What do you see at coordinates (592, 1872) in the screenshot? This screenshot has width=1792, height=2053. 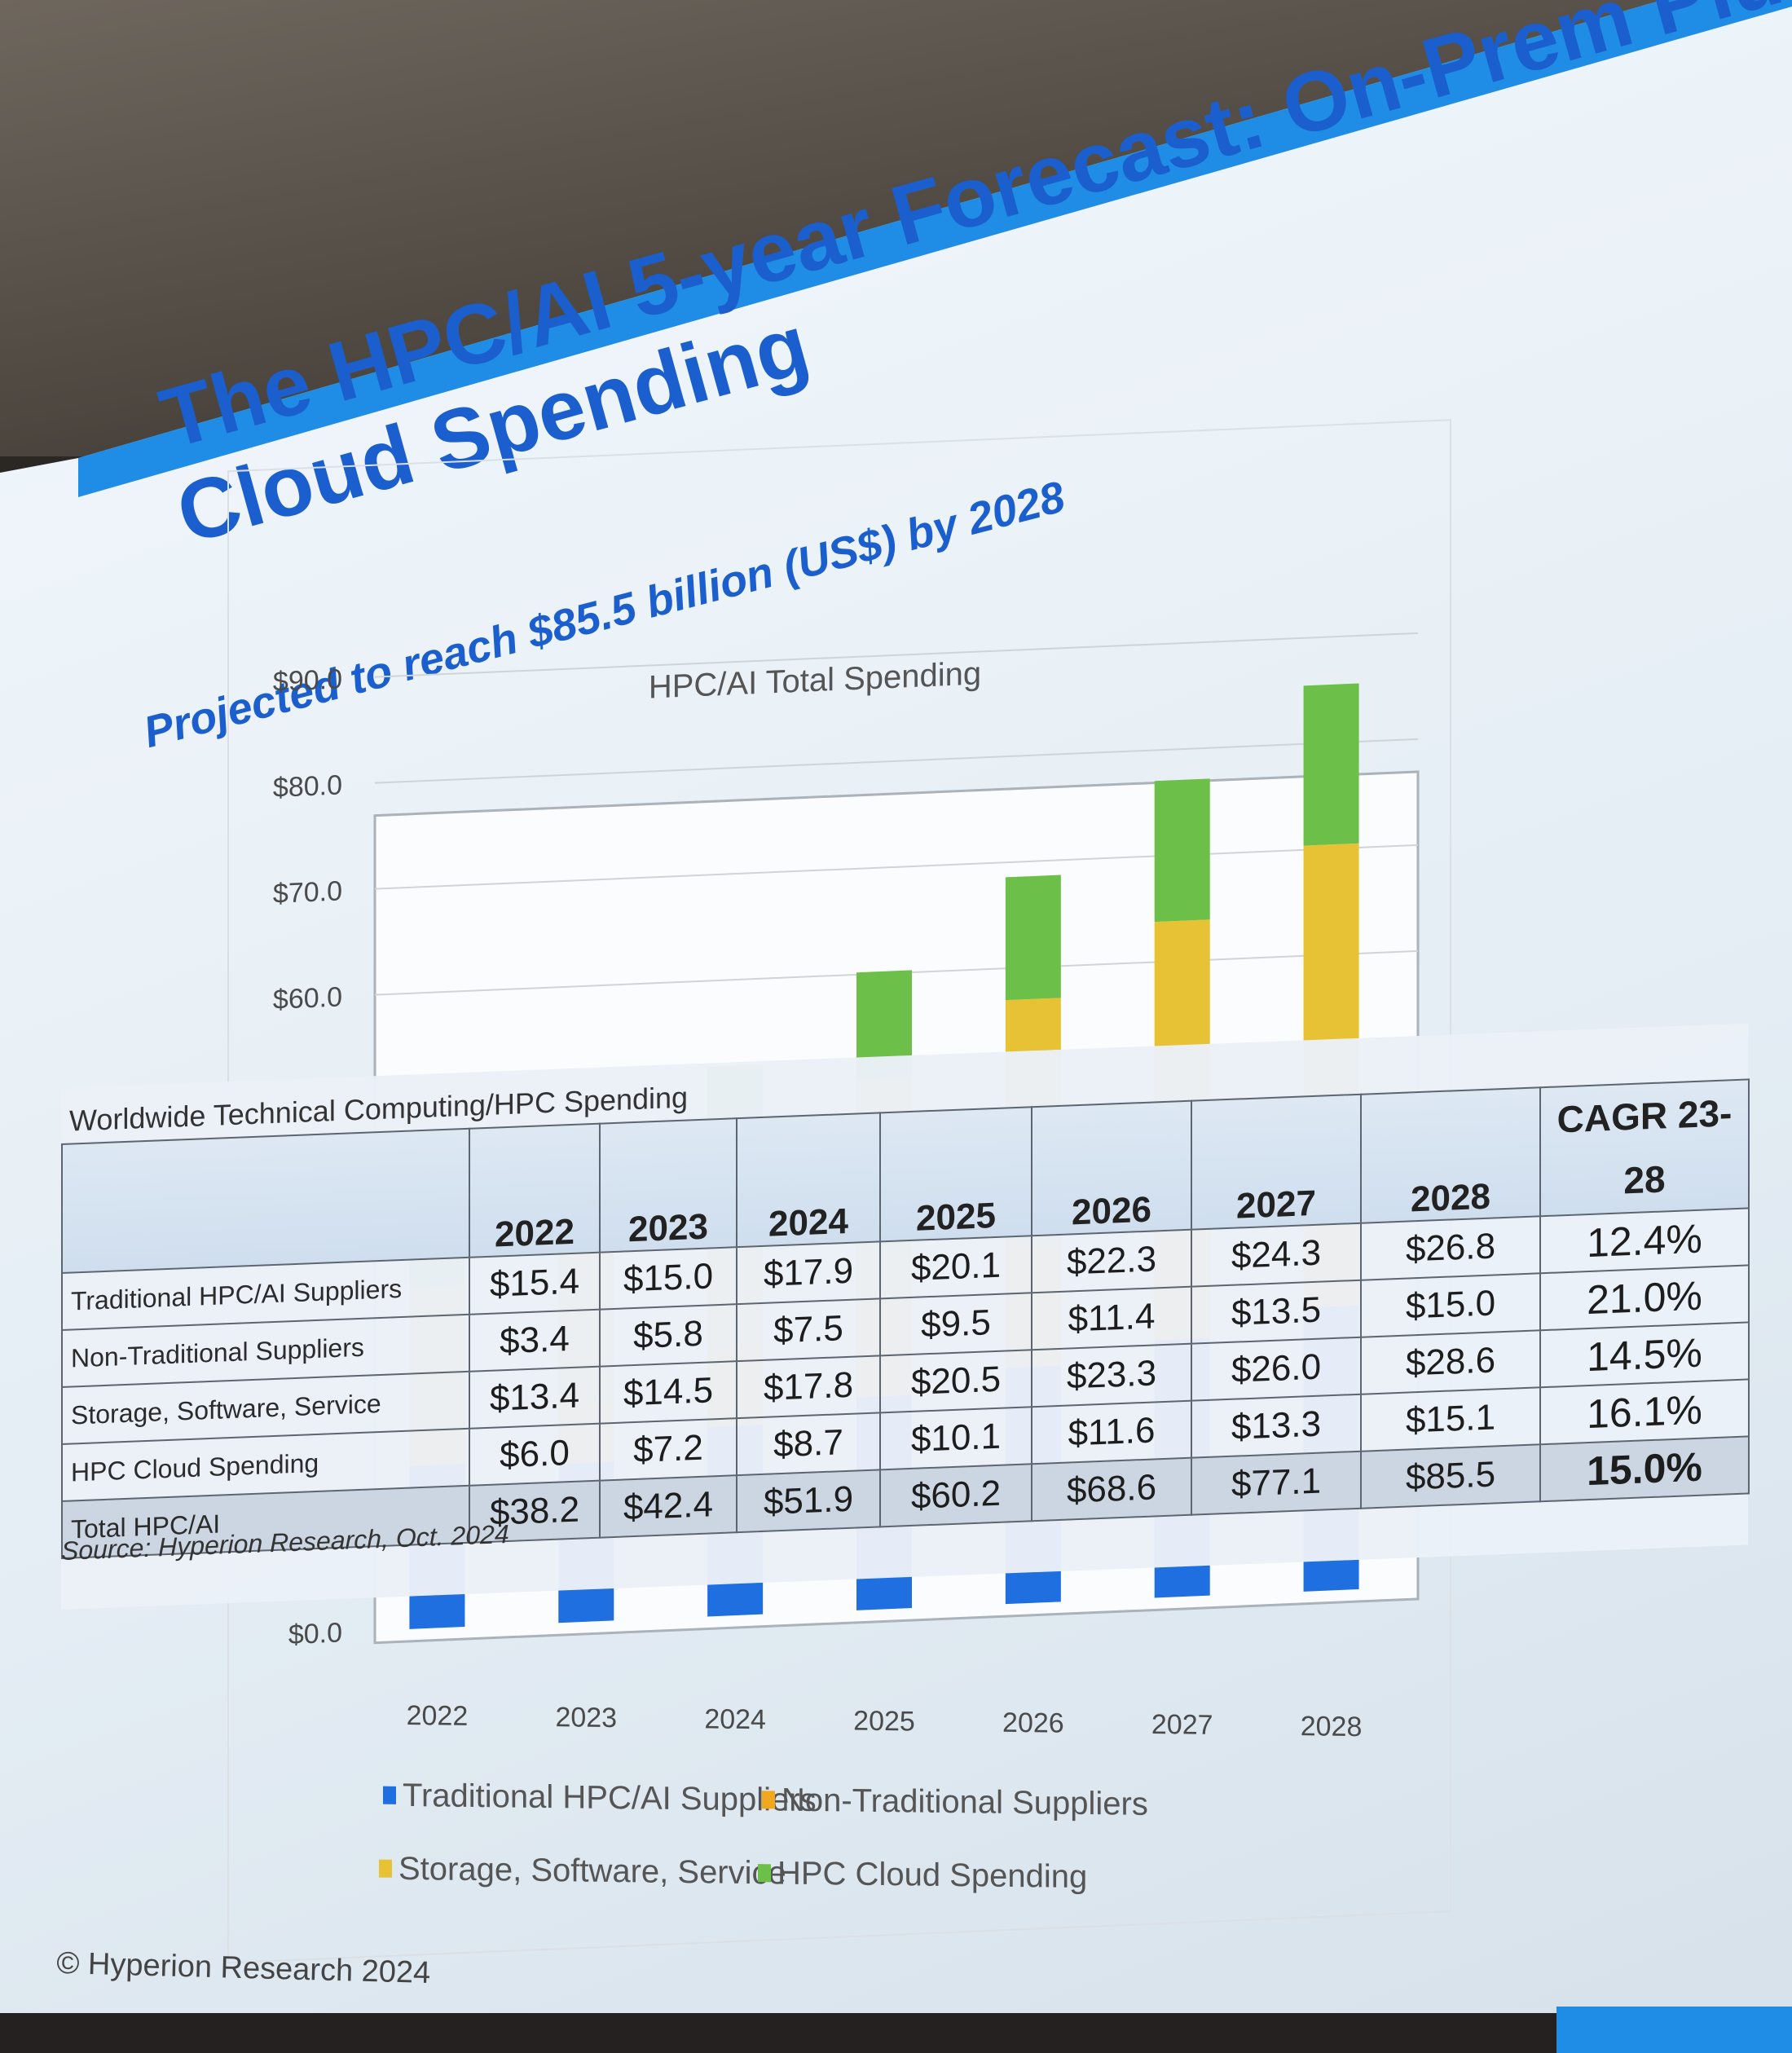 I see `legend-label: Storage, Software, Service` at bounding box center [592, 1872].